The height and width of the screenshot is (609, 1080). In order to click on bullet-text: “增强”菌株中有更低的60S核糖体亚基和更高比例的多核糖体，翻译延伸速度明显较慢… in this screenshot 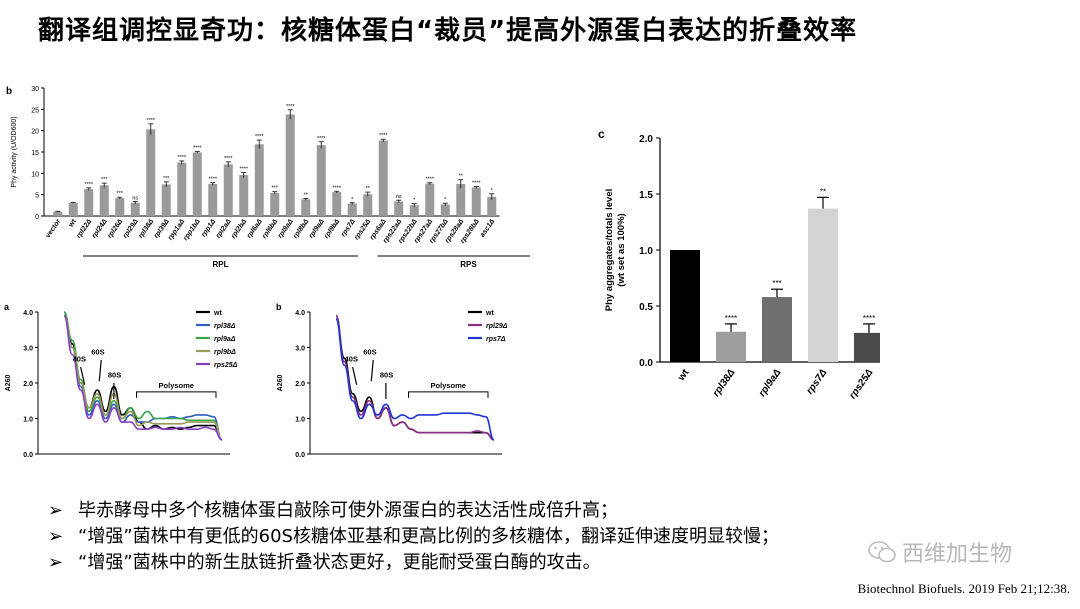, I will do `click(428, 536)`.